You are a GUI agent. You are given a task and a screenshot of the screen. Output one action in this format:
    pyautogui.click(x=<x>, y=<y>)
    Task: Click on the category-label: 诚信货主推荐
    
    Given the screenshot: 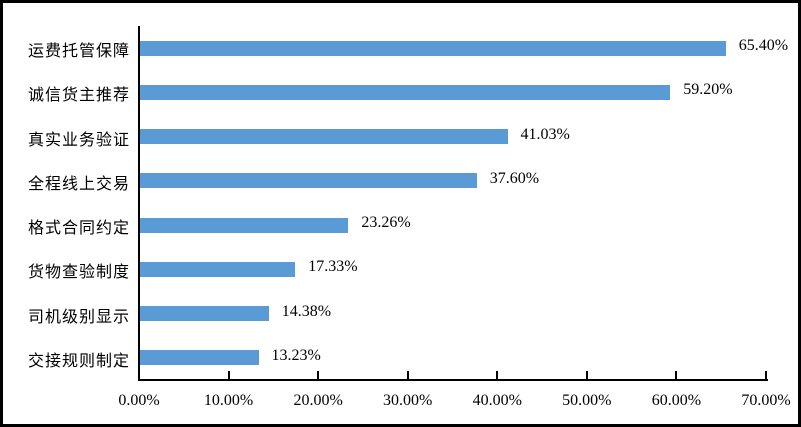 What is the action you would take?
    pyautogui.click(x=78, y=96)
    